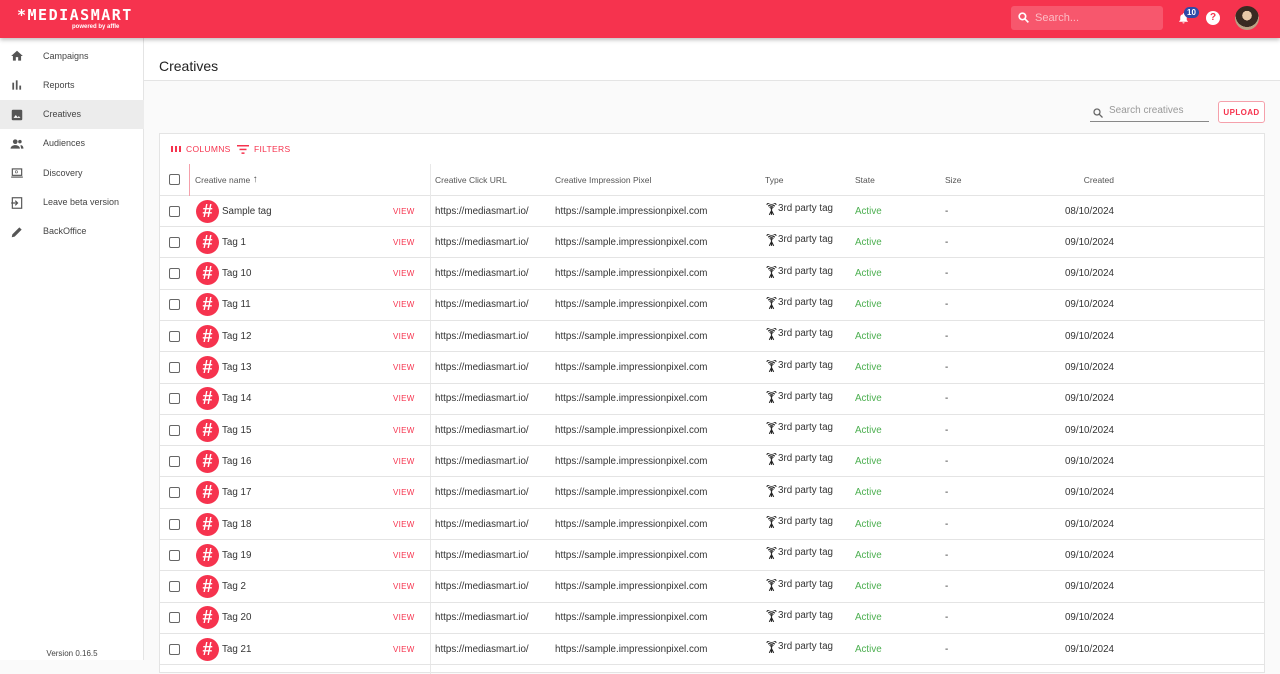 The image size is (1280, 674). Describe the element at coordinates (72, 172) in the screenshot. I see `sidebar-item-discovery: Discovery` at that location.